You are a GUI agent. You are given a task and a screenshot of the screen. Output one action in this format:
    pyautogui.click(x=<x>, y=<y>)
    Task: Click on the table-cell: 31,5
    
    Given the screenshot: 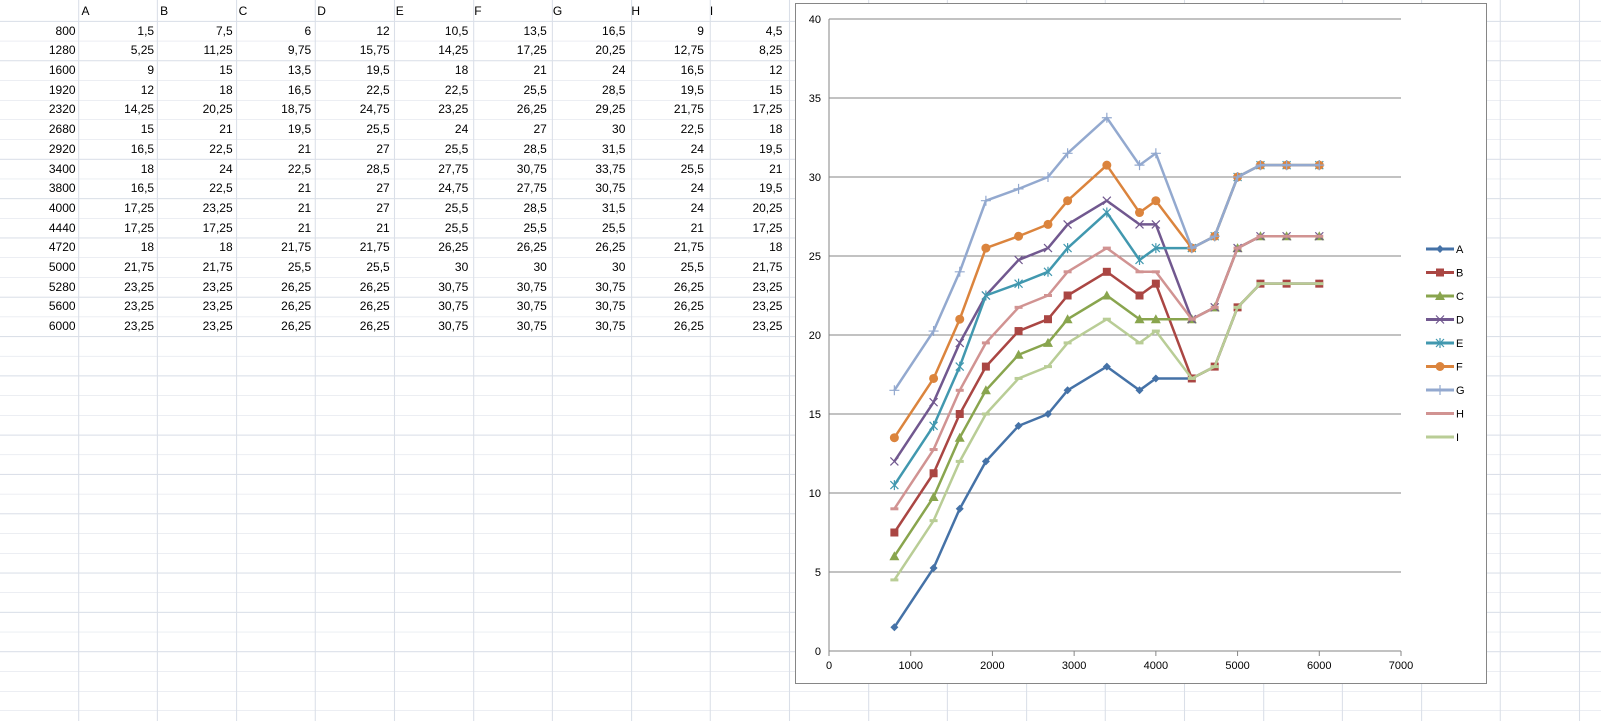 What is the action you would take?
    pyautogui.click(x=614, y=207)
    